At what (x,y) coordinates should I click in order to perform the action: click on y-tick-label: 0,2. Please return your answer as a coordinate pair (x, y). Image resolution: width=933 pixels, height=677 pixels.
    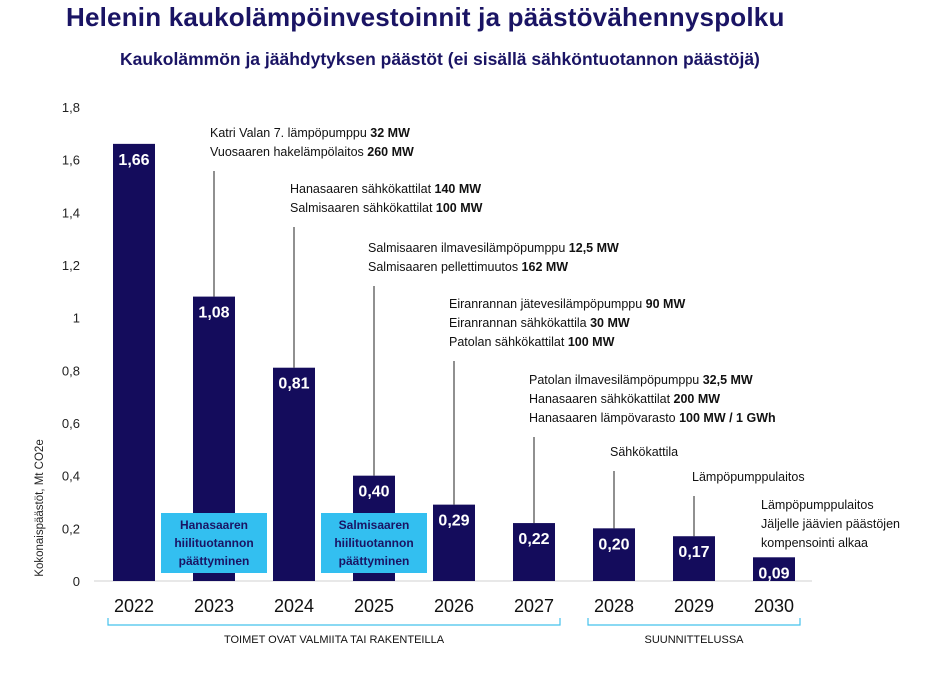
    Looking at the image, I should click on (71, 528).